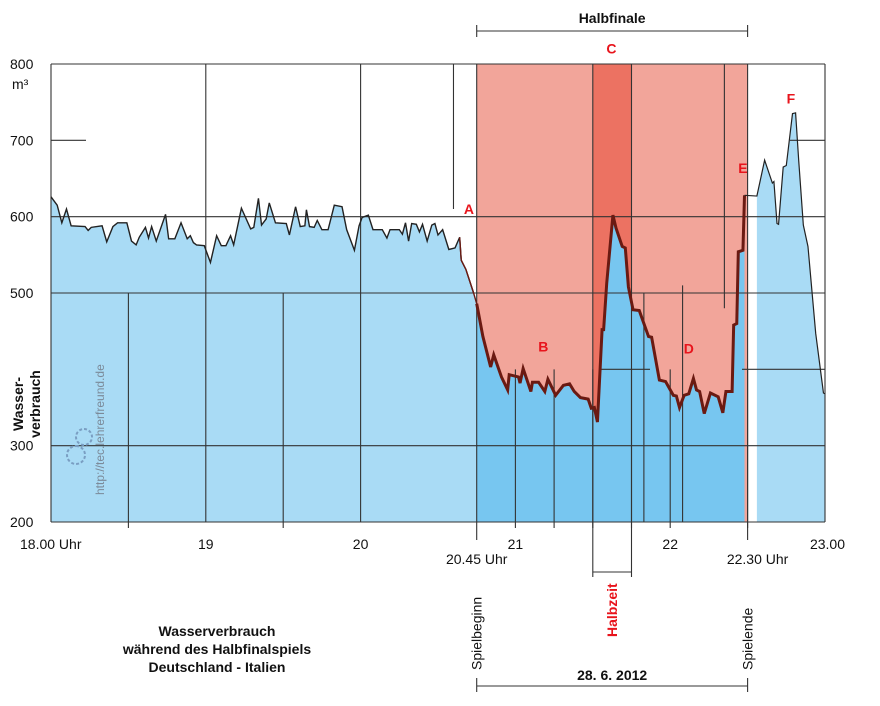 This screenshot has height=706, width=880. Describe the element at coordinates (216, 649) in the screenshot. I see `chart-title-line: während des Halbfinalspiels` at that location.